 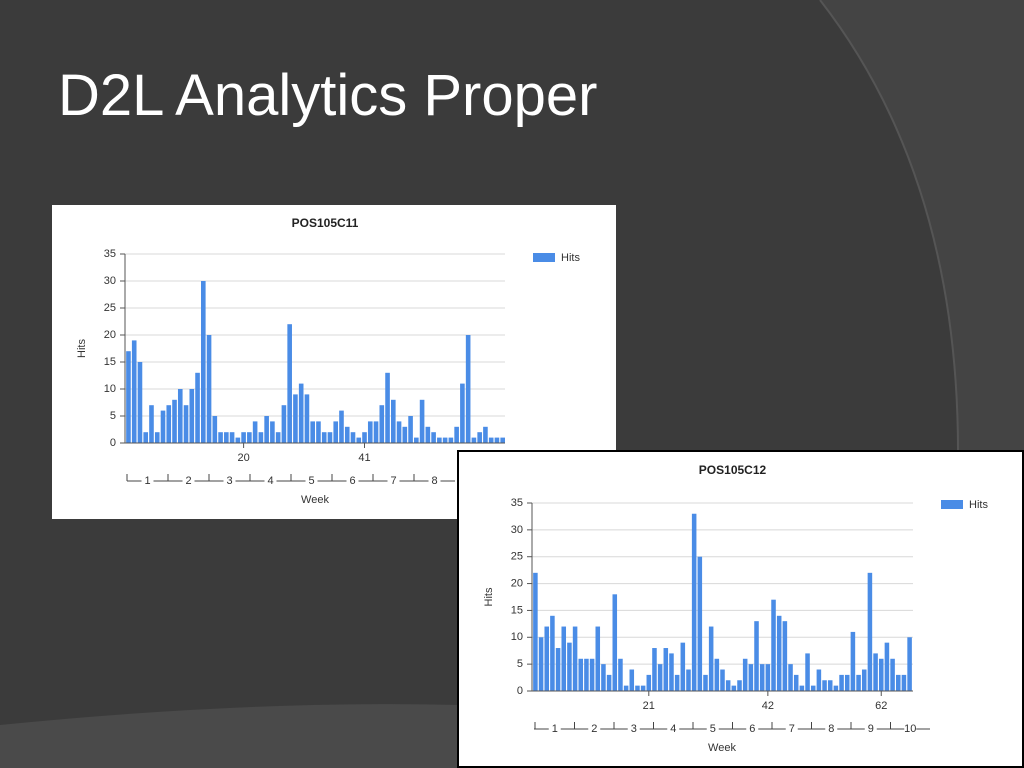 What do you see at coordinates (978, 505) in the screenshot?
I see `legend-label: Hits` at bounding box center [978, 505].